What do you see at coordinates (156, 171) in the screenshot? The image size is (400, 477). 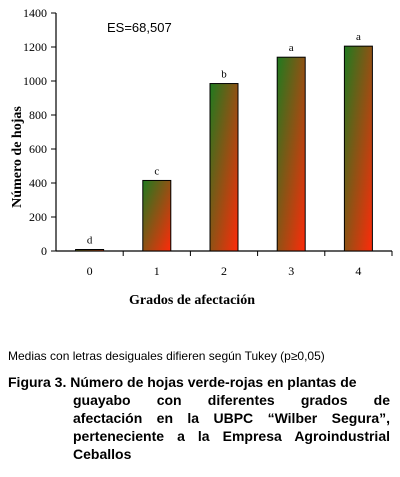 I see `bar-letter-label: c` at bounding box center [156, 171].